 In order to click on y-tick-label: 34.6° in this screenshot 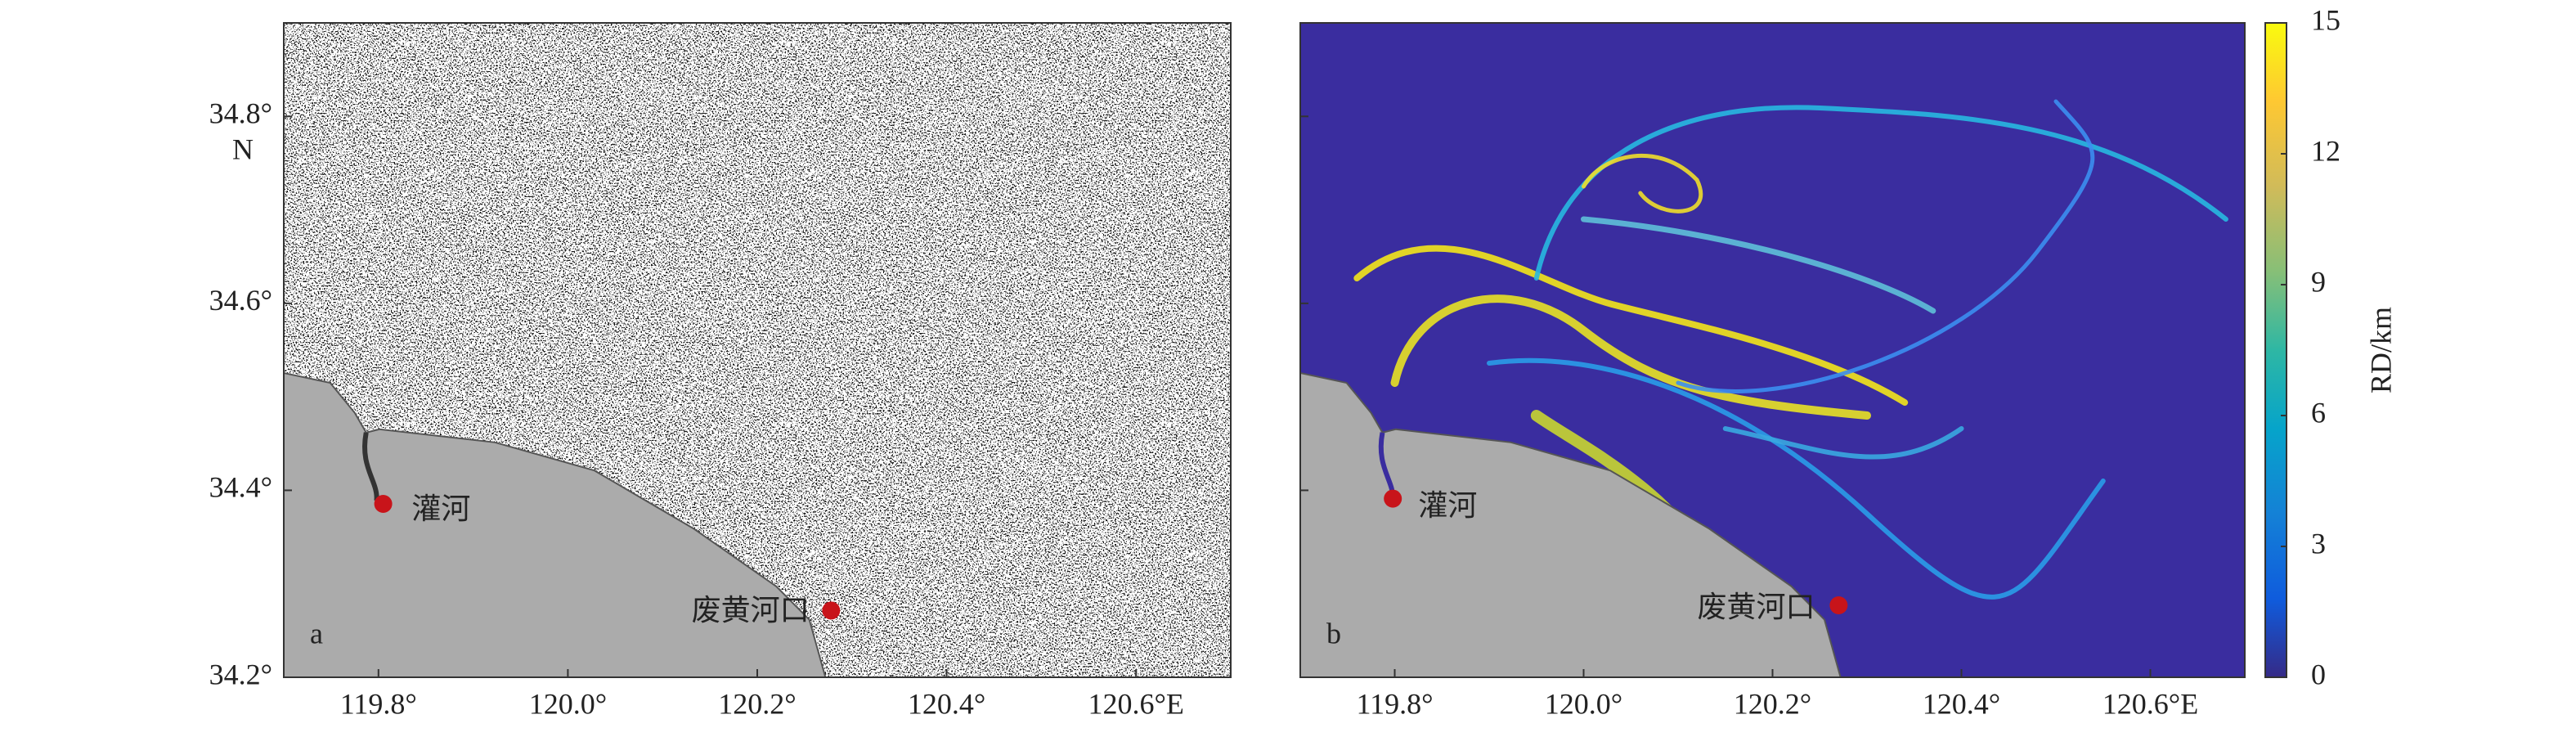, I will do `click(241, 300)`.